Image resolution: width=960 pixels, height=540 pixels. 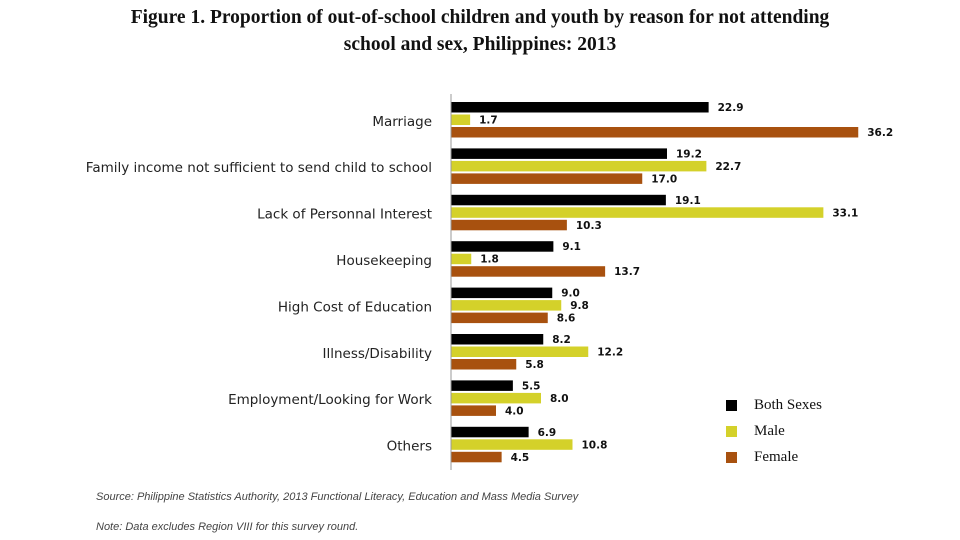 I want to click on legend-label-female: Female, so click(x=776, y=456).